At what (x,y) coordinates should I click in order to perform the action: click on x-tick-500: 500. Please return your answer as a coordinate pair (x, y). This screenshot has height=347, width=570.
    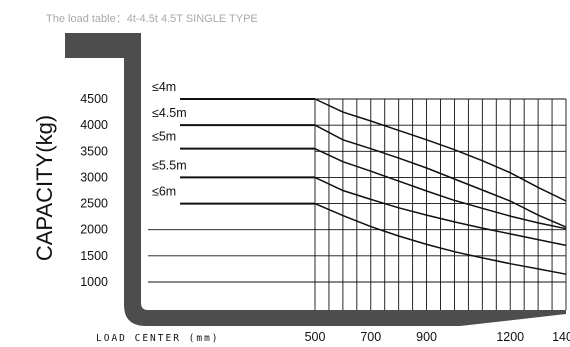
    Looking at the image, I should click on (315, 337).